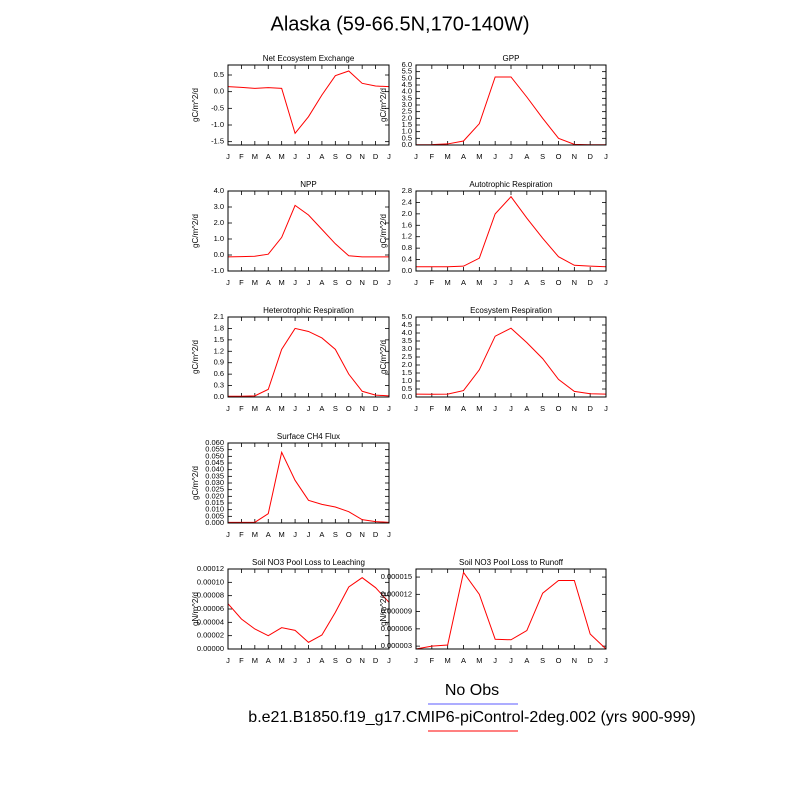 This screenshot has width=800, height=800. What do you see at coordinates (407, 77) in the screenshot?
I see `y-tick-label: 5.0` at bounding box center [407, 77].